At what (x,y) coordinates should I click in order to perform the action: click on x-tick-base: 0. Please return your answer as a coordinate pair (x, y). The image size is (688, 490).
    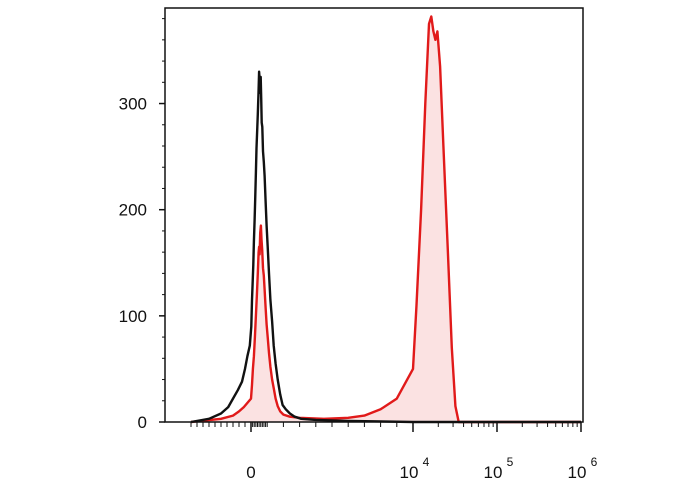
    Looking at the image, I should click on (250, 472).